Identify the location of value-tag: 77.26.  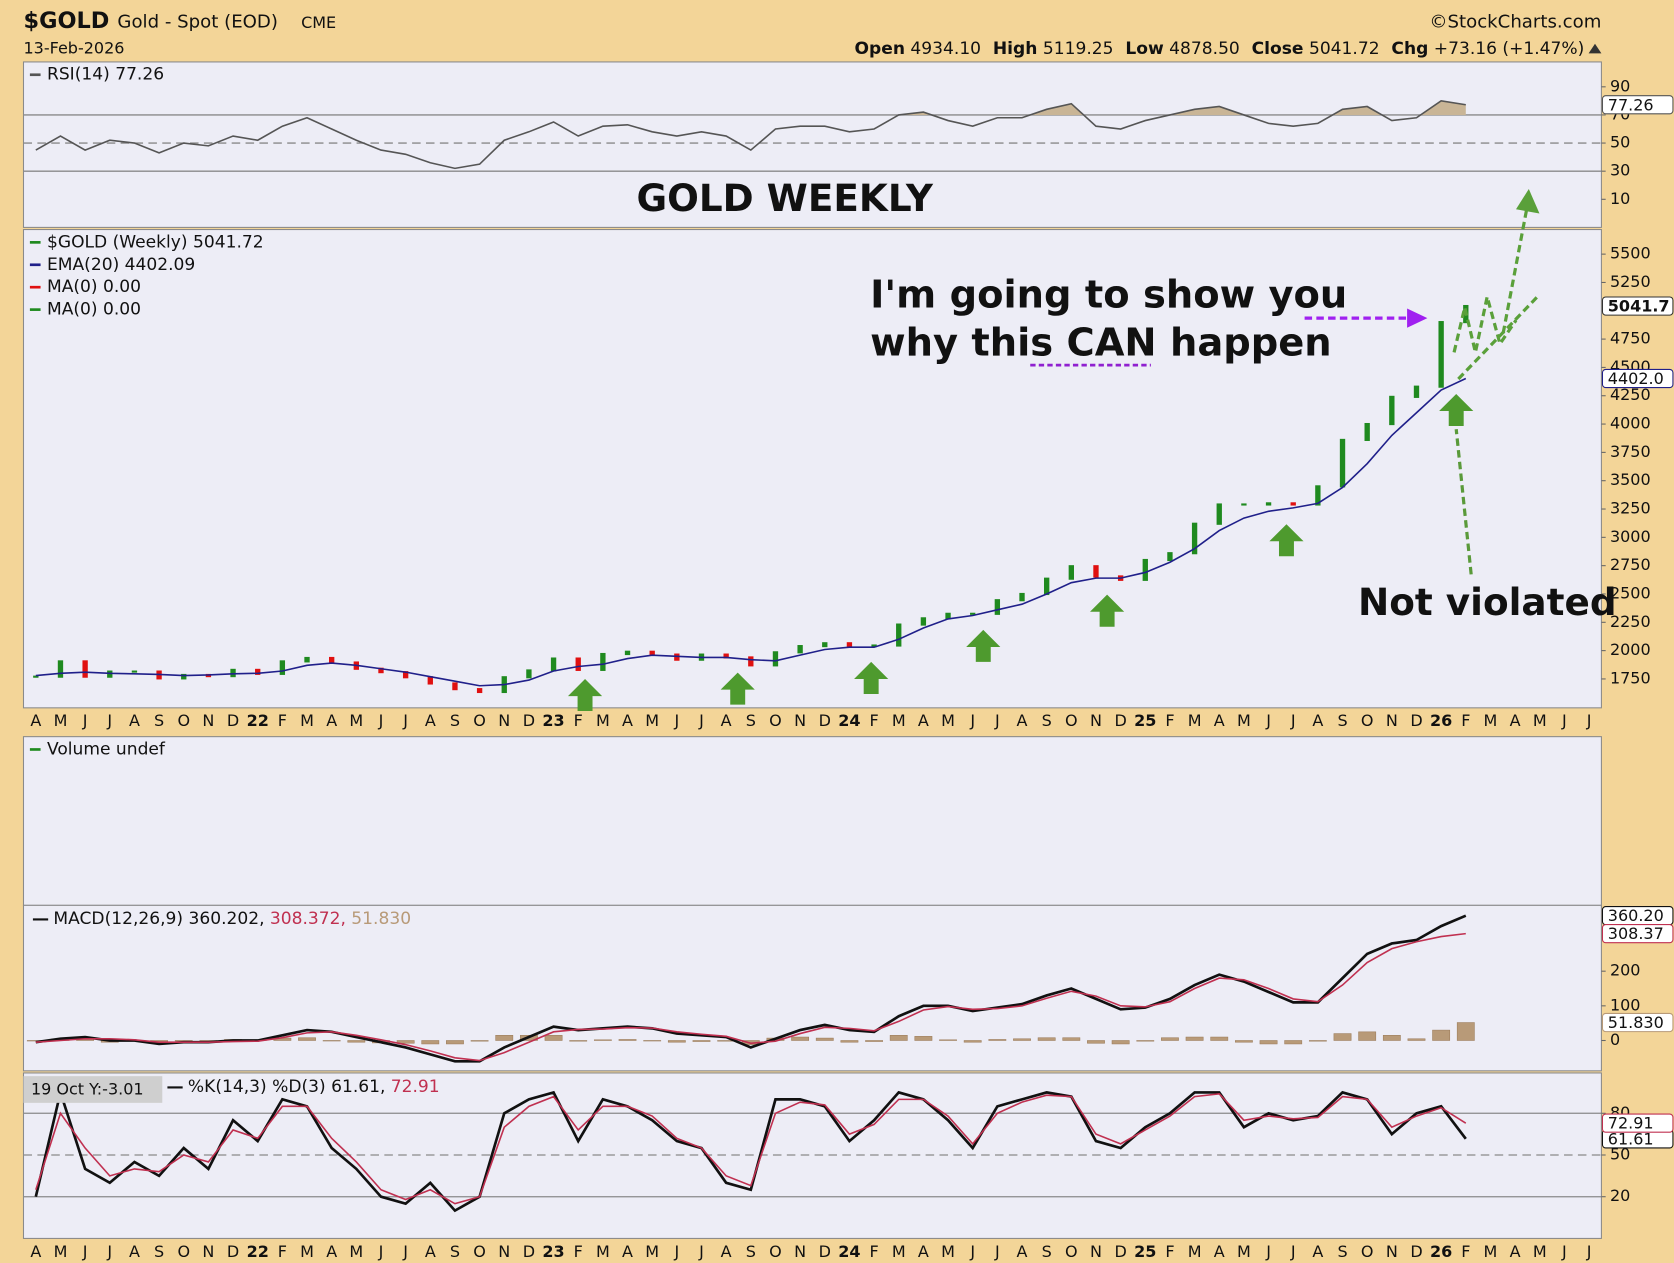
(1631, 104).